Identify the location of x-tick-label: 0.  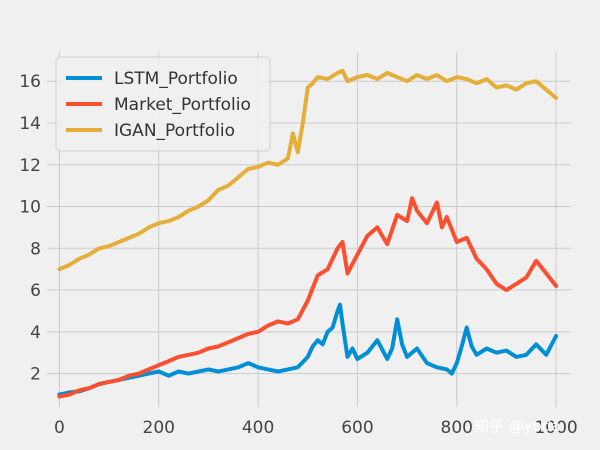
(59, 428).